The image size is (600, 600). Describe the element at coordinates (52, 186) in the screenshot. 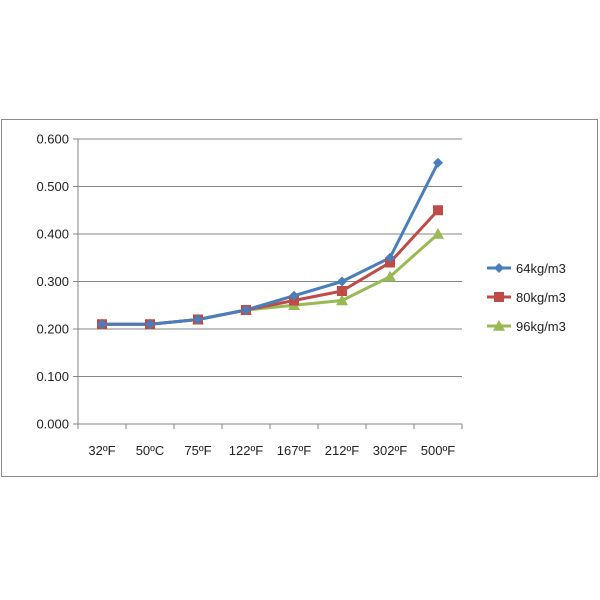

I see `y-tick-label: 0.500` at that location.